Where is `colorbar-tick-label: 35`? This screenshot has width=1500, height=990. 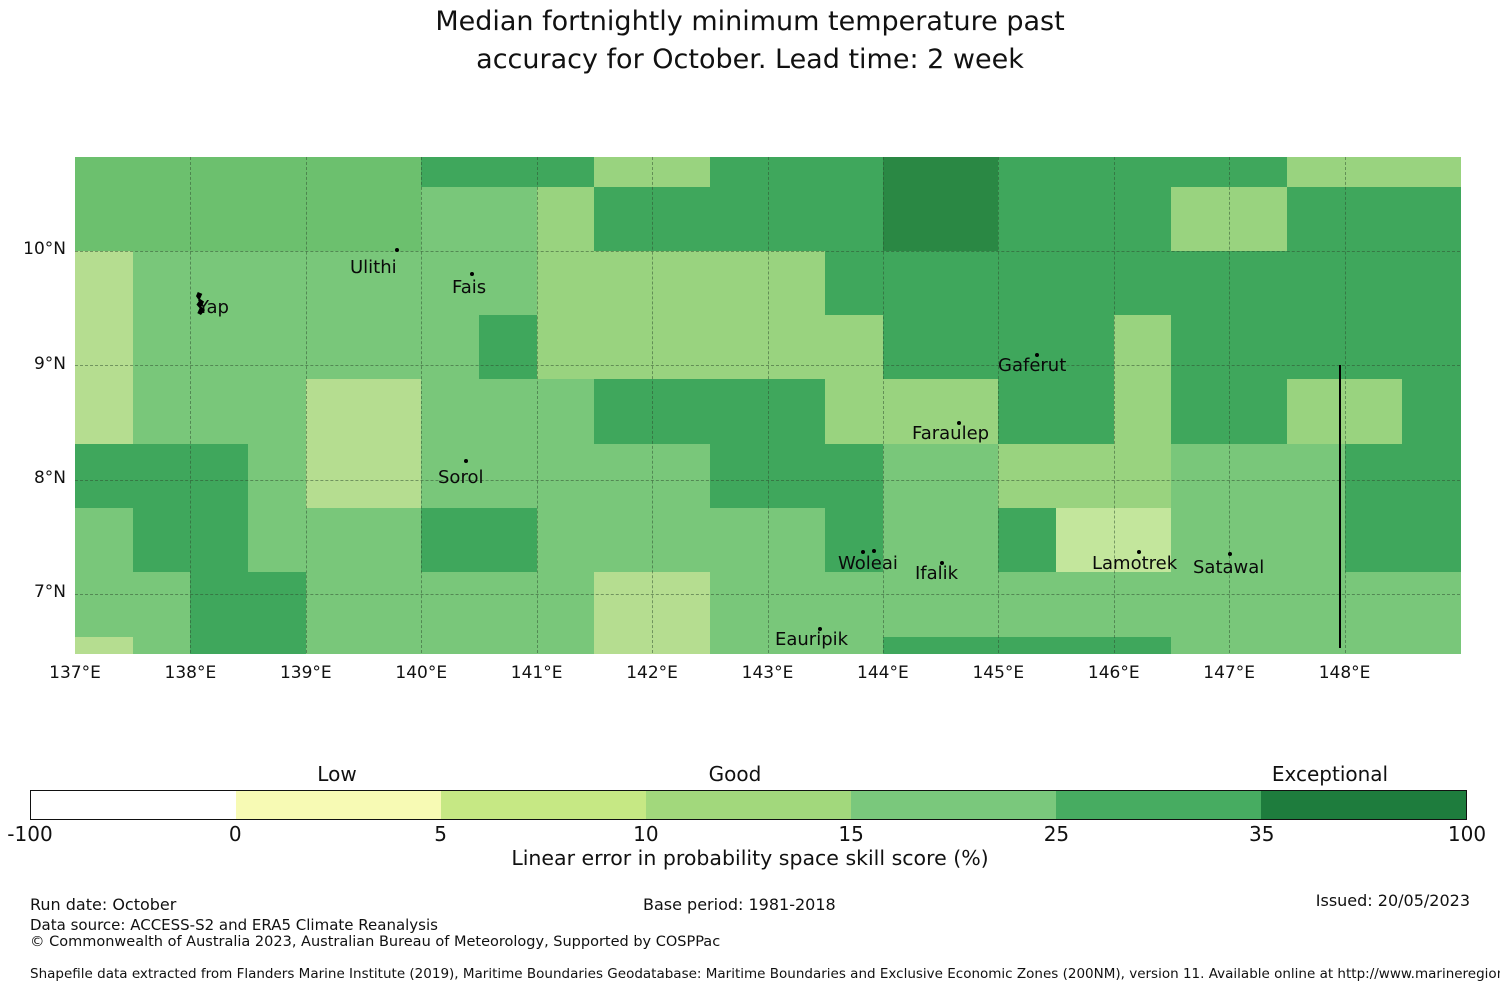
colorbar-tick-label: 35 is located at coordinates (1261, 834).